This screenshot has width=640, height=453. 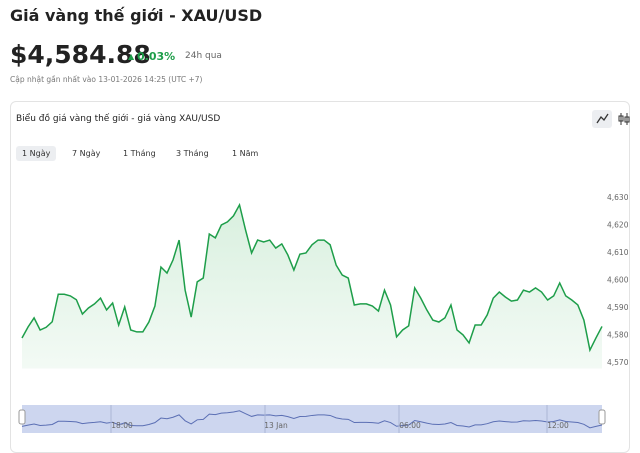 I want to click on range-tab: 3 Tháng, so click(x=192, y=153).